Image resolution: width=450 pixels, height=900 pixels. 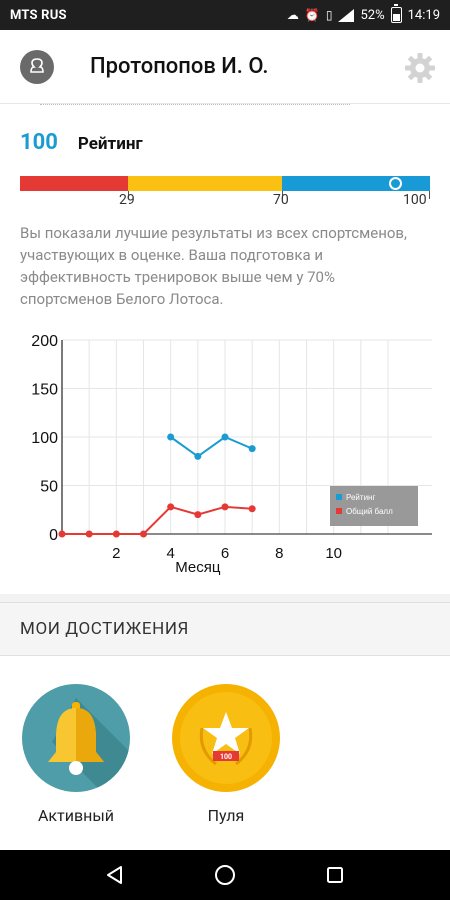 I want to click on achievement-active: Активный, so click(x=76, y=754).